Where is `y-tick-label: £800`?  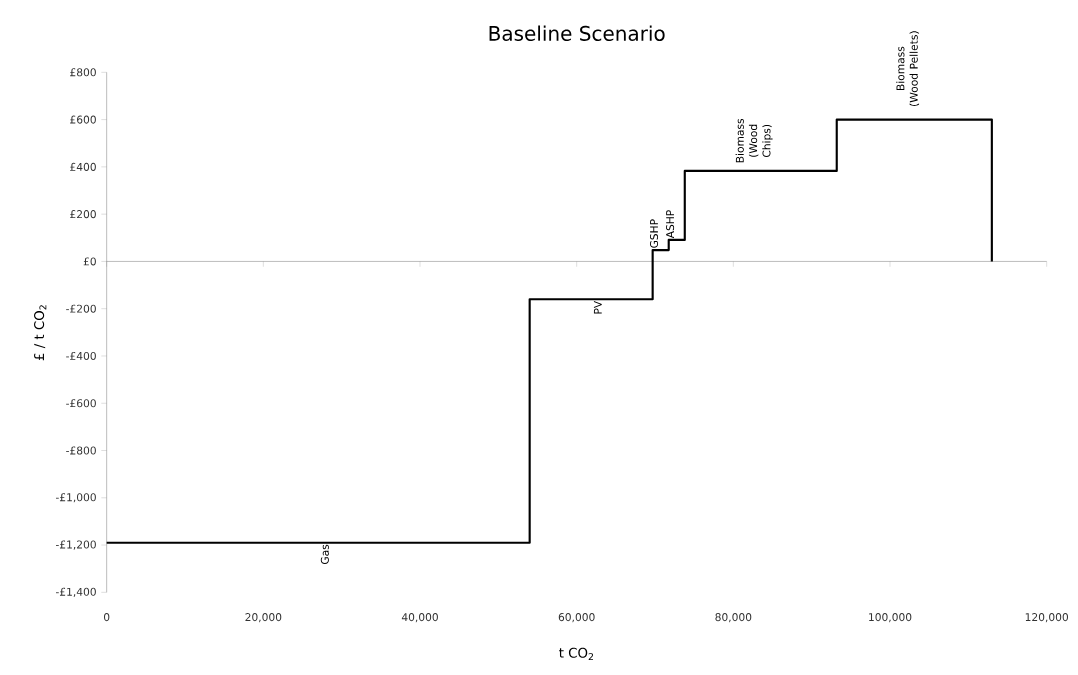 y-tick-label: £800 is located at coordinates (83, 72).